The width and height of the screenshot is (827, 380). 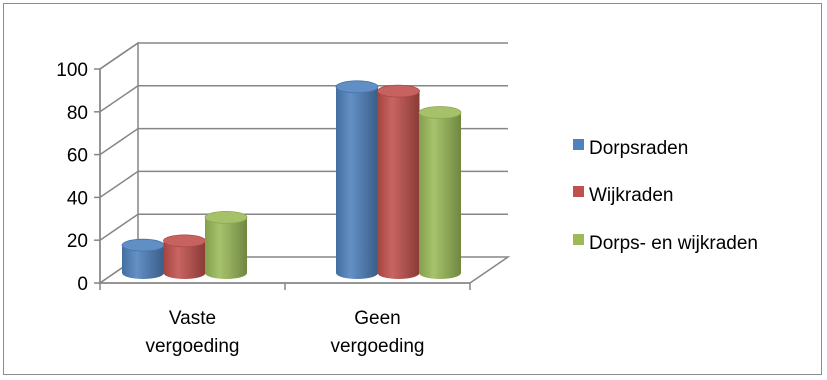 I want to click on y-tick-label: 60, so click(x=77, y=156).